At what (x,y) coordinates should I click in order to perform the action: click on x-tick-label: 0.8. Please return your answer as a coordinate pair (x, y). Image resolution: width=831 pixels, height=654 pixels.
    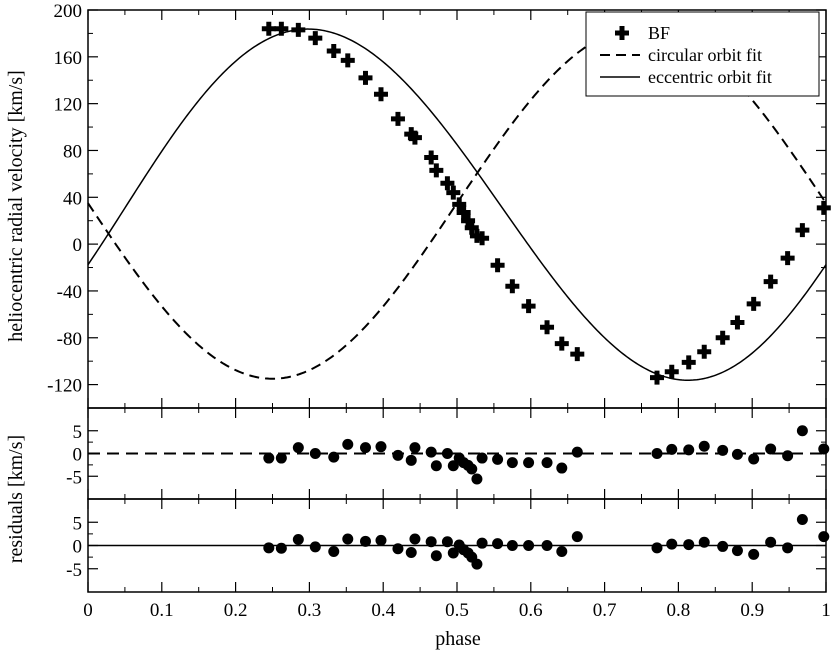
    Looking at the image, I should click on (679, 610).